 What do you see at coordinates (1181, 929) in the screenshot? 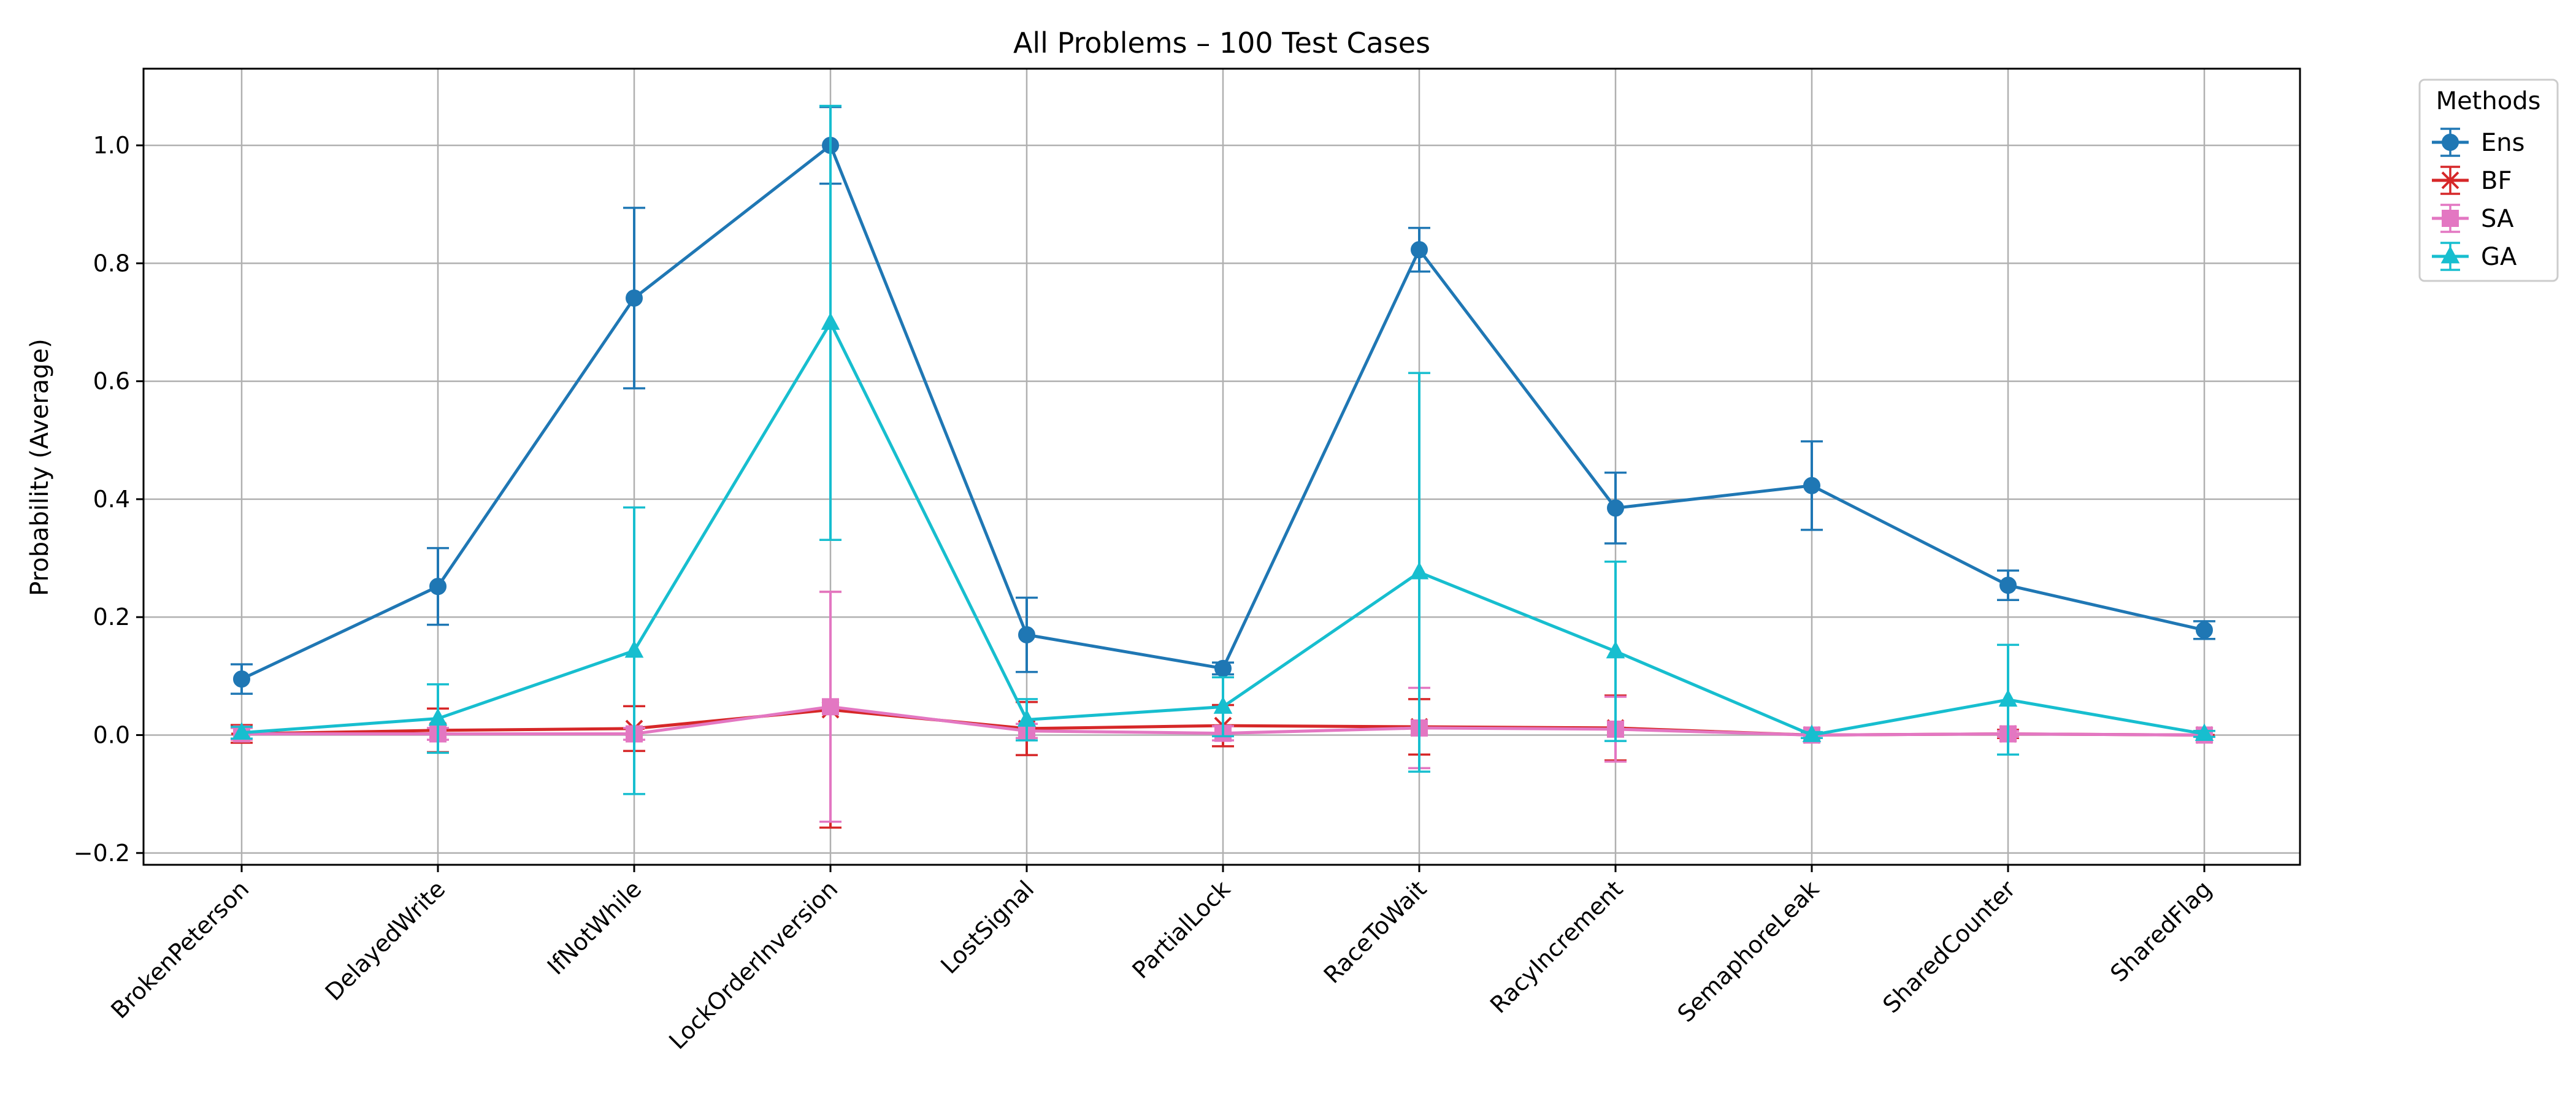
I see `x-tick-label: PartialLock` at bounding box center [1181, 929].